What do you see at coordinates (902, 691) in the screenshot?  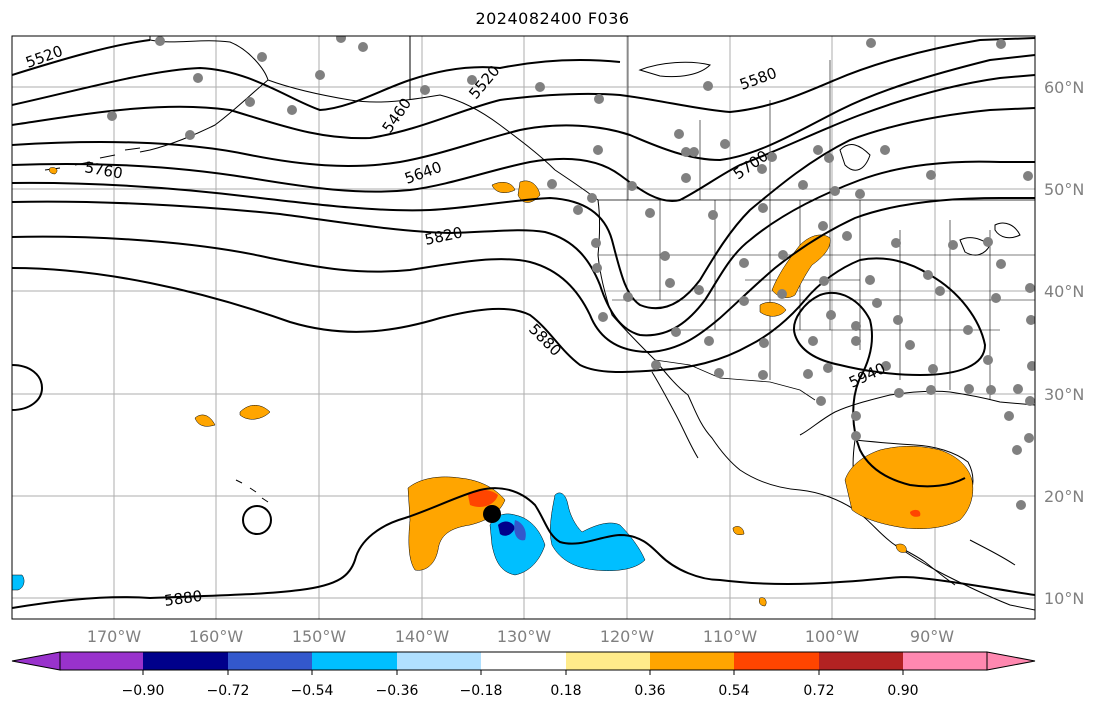 I see `colorbar-tick-label: 0.90` at bounding box center [902, 691].